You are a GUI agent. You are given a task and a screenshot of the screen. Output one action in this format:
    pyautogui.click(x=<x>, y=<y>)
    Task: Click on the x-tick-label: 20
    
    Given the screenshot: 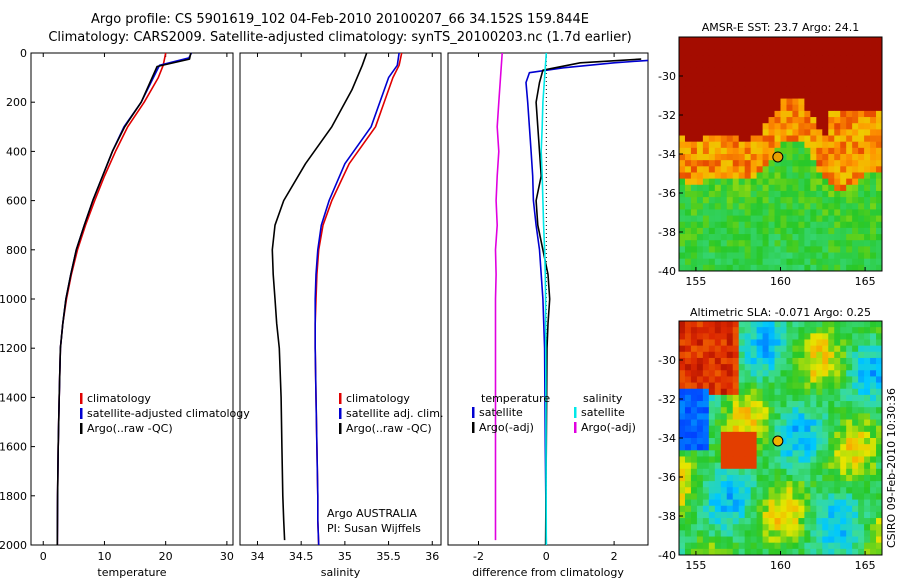 What is the action you would take?
    pyautogui.click(x=166, y=556)
    